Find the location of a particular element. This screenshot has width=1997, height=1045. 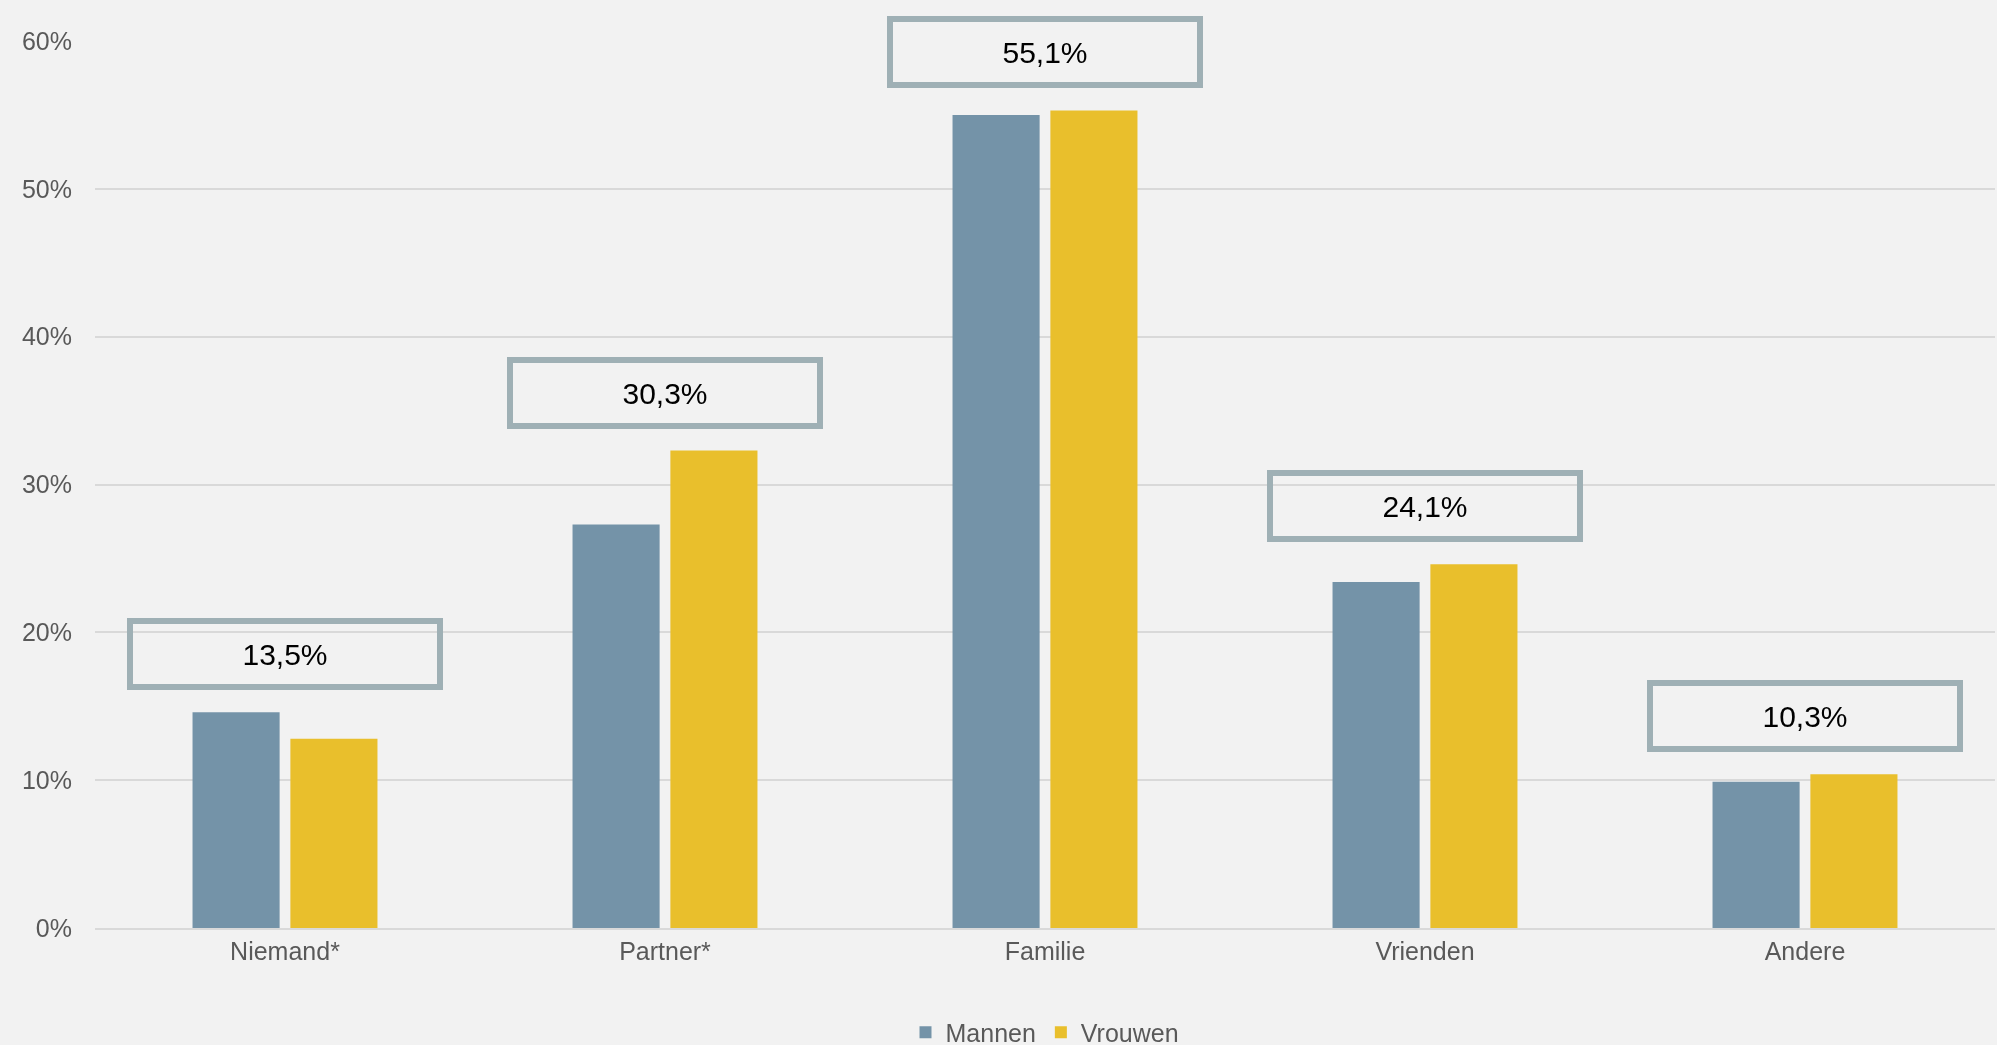

y-tick-label: 60% is located at coordinates (46, 40).